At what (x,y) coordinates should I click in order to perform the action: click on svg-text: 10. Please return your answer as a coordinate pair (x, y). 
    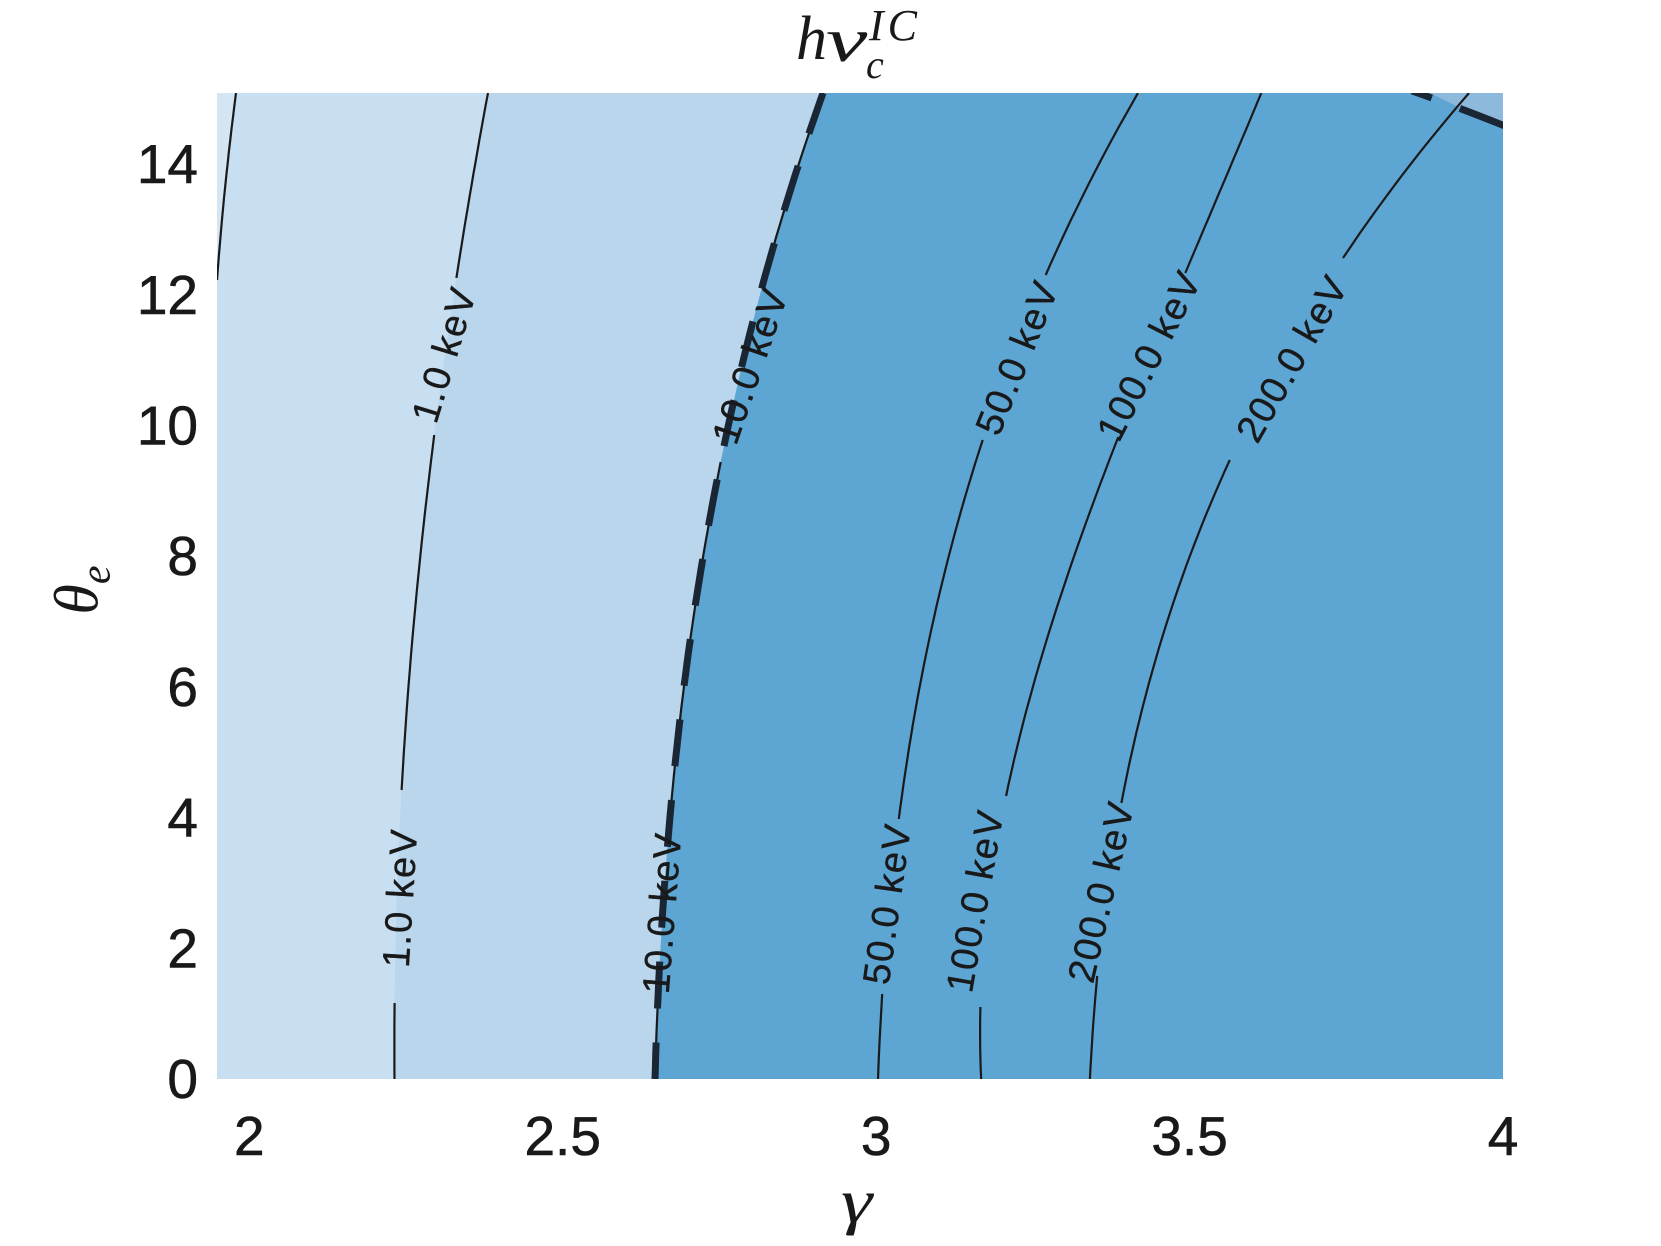
    Looking at the image, I should click on (167, 426).